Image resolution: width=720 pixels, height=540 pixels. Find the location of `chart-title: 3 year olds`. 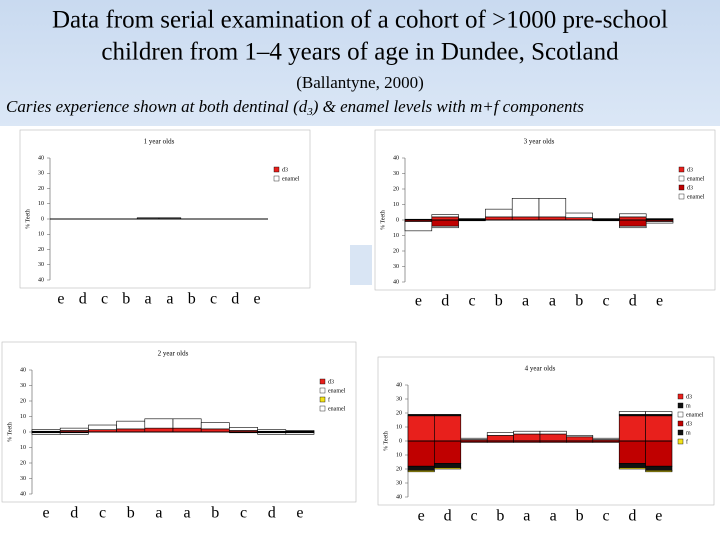

chart-title: 3 year olds is located at coordinates (539, 142).